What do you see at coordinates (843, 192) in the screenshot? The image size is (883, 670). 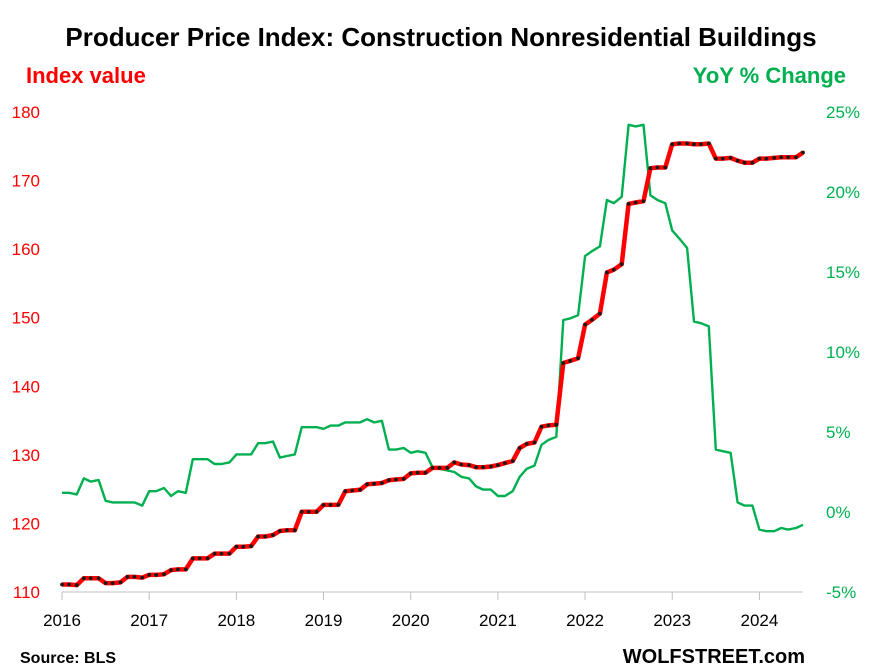 I see `right-tick-label: 20%` at bounding box center [843, 192].